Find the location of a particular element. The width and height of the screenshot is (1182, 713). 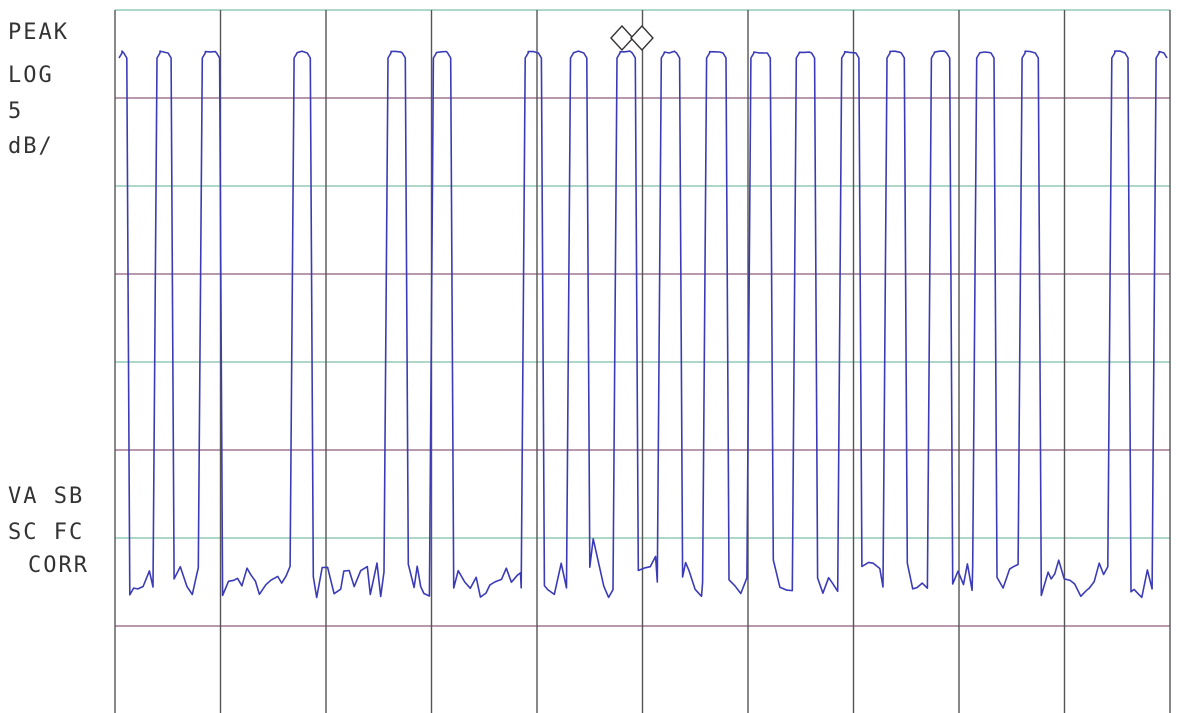

detector-mode-label: PEAK is located at coordinates (38, 32).